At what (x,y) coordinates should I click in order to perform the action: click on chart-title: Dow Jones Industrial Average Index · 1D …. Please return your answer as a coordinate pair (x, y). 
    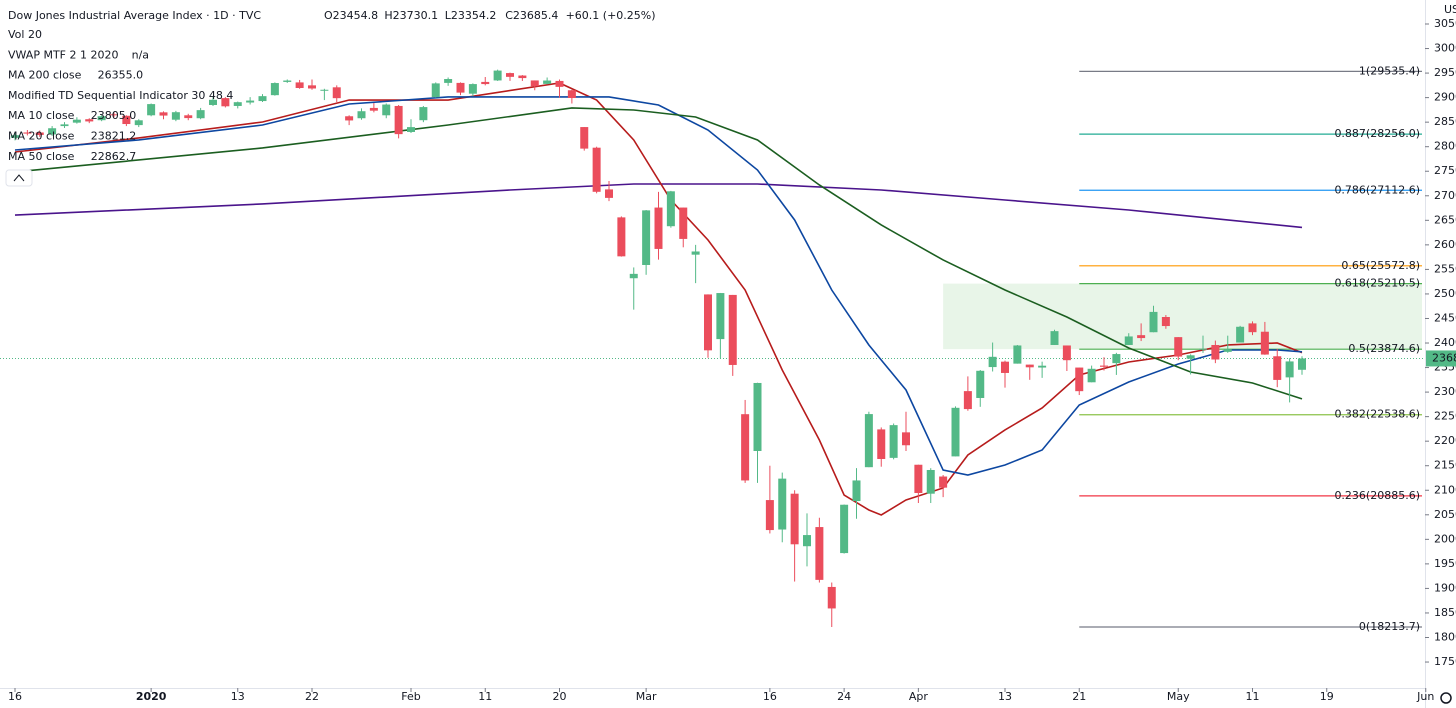
    Looking at the image, I should click on (134, 15).